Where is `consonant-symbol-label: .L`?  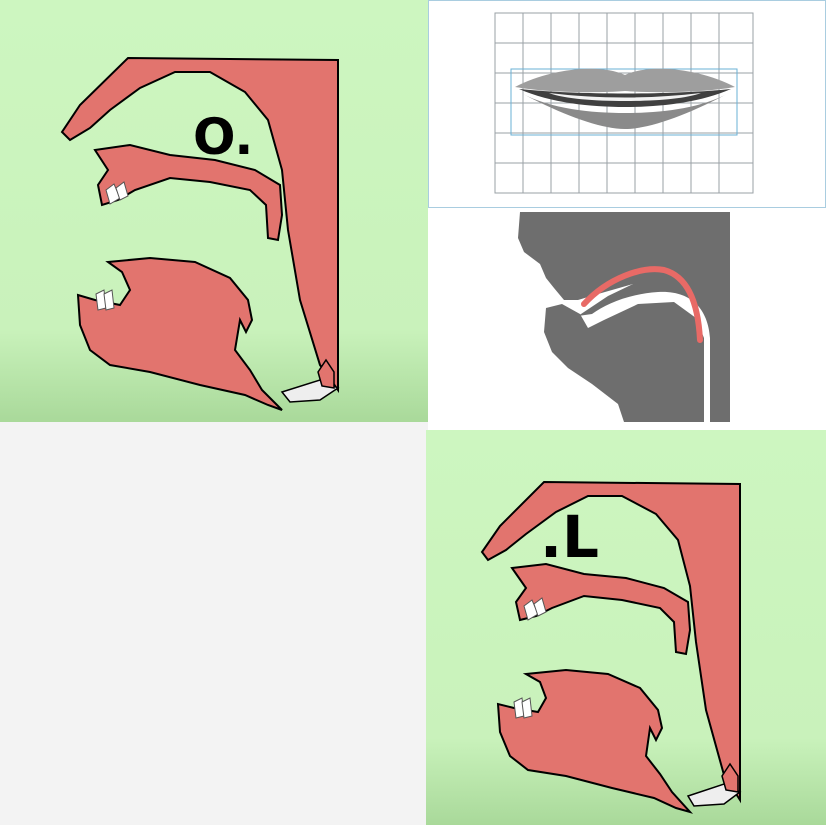 consonant-symbol-label: .L is located at coordinates (569, 537).